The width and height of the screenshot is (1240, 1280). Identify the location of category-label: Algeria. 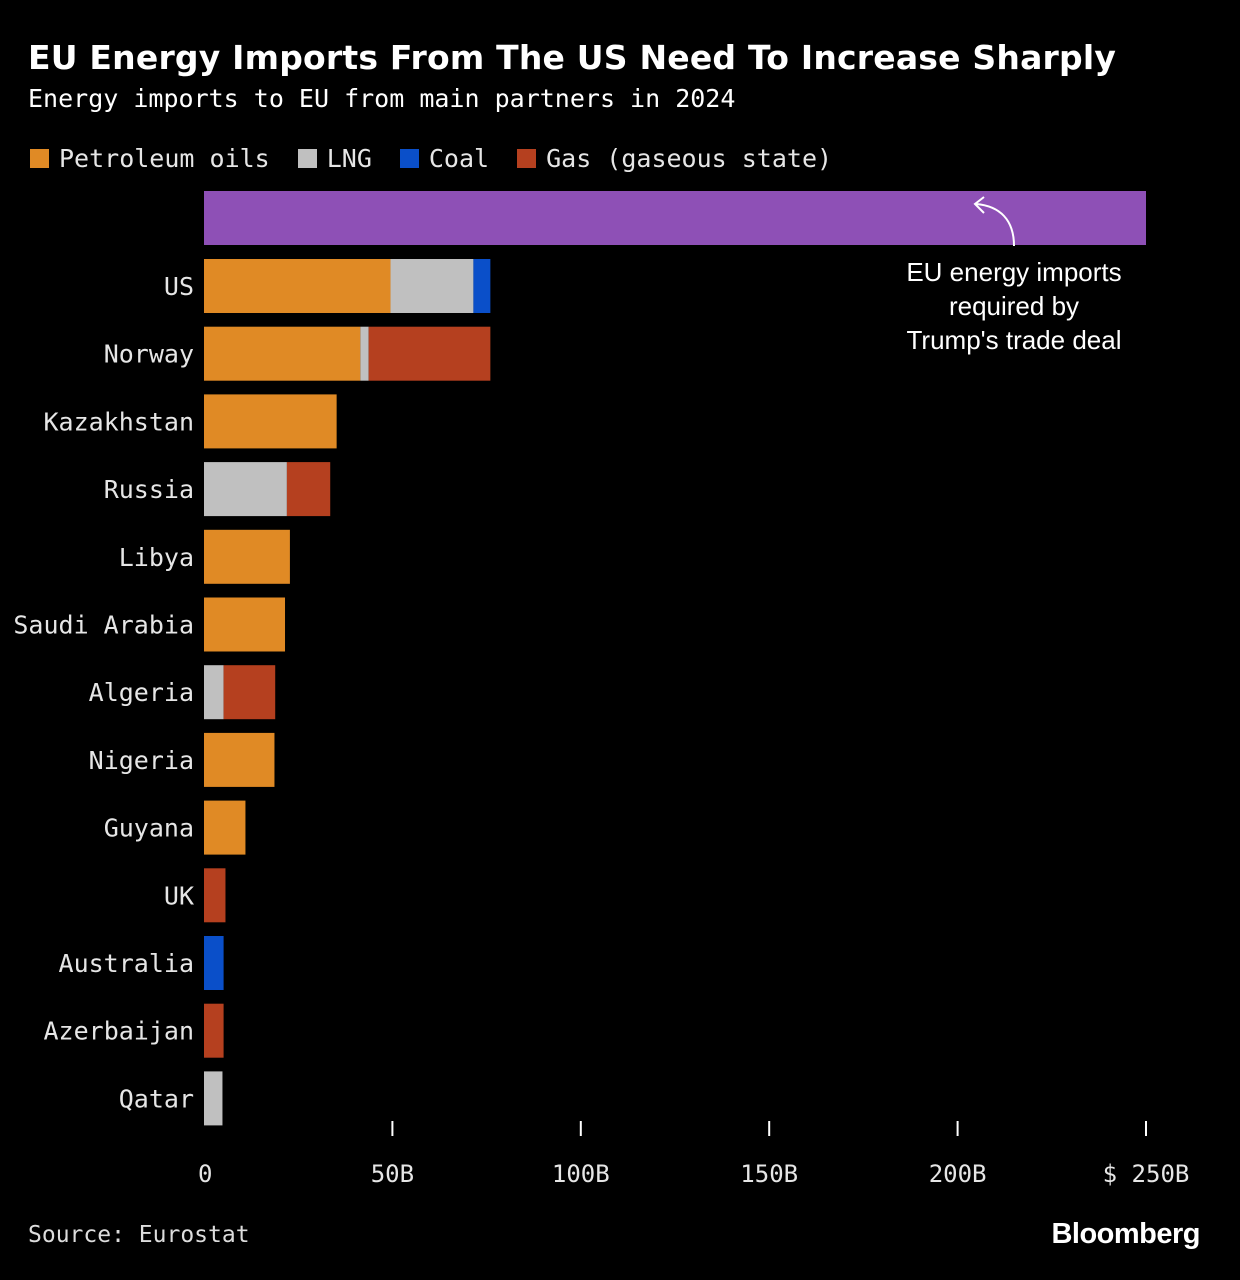
(141, 692).